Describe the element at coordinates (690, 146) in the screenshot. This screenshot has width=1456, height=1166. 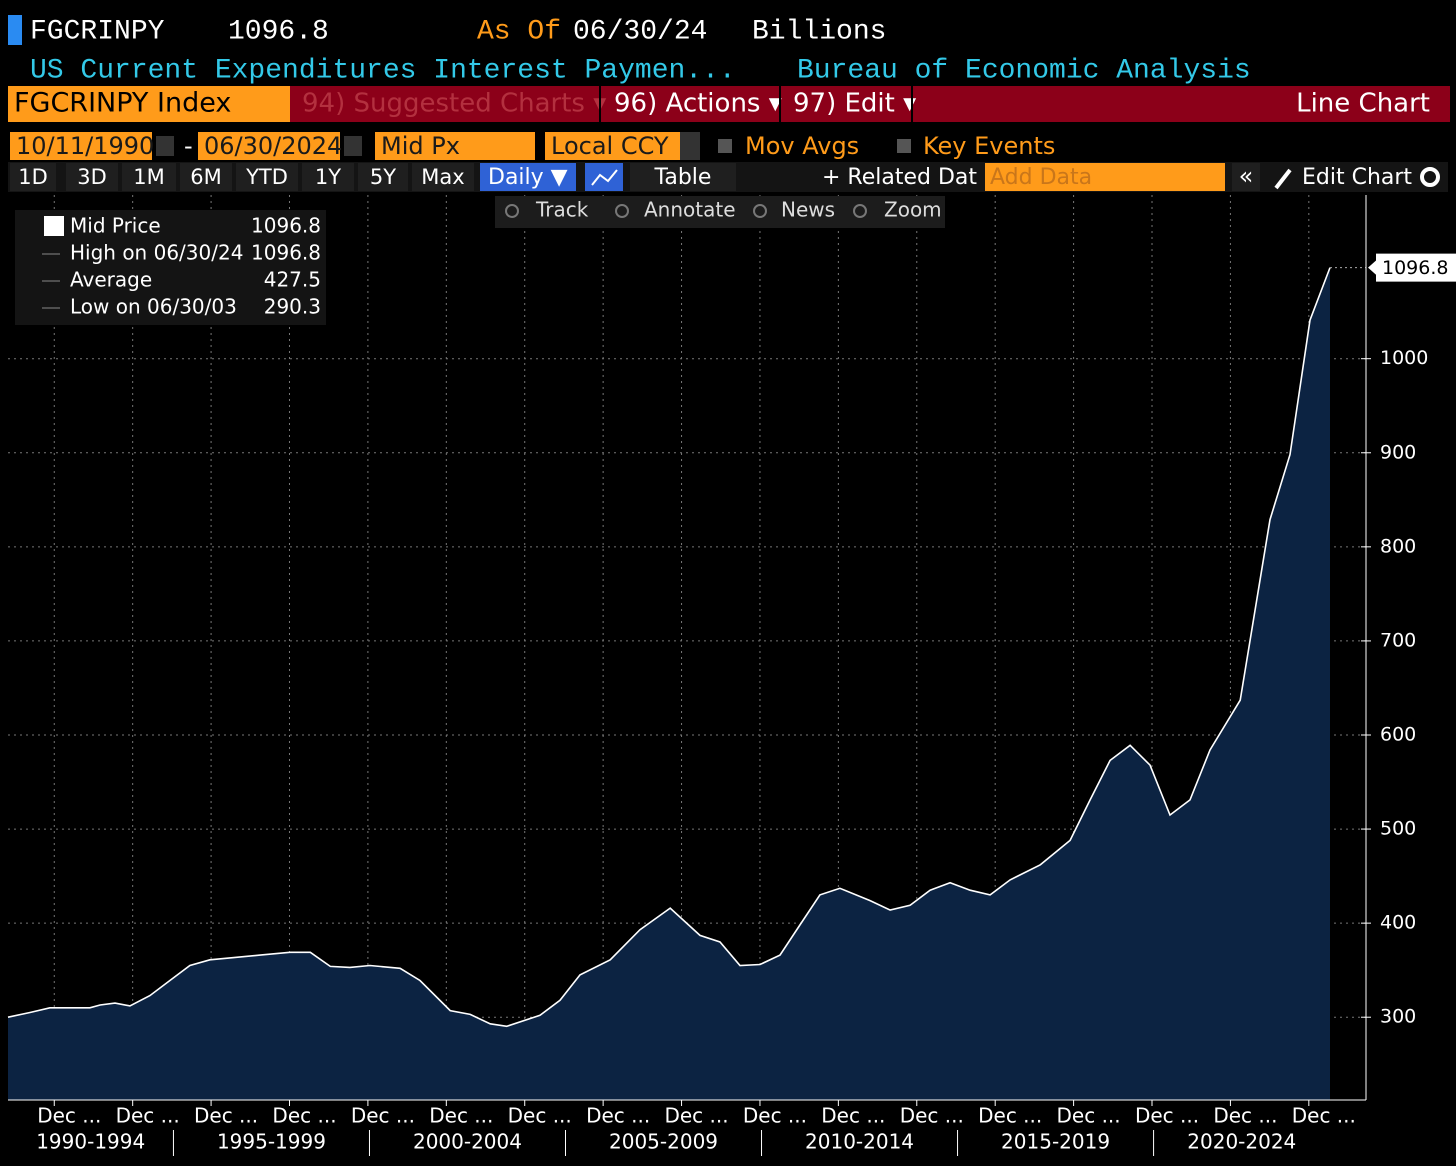
I see `dropdown` at that location.